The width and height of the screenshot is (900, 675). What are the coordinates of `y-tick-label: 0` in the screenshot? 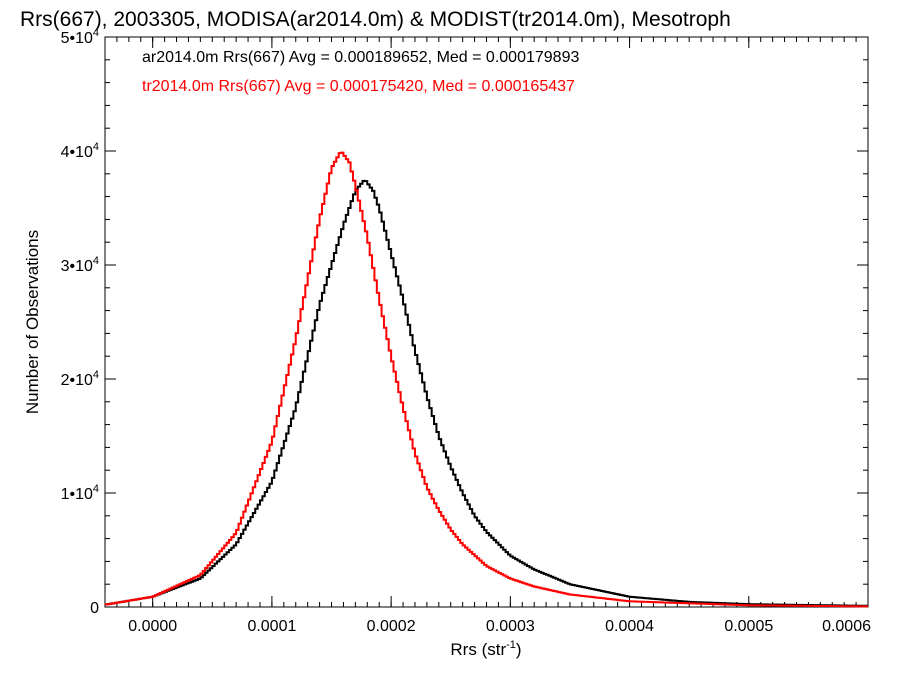 It's located at (94, 608).